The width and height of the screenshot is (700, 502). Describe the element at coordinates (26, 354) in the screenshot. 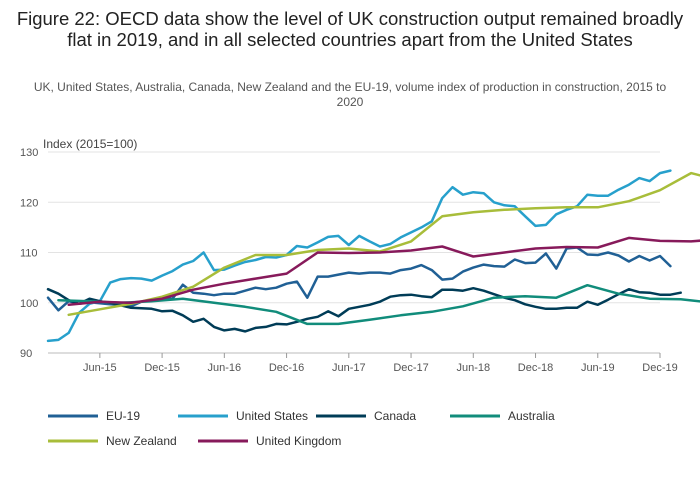

I see `y-tick-label: 90` at that location.